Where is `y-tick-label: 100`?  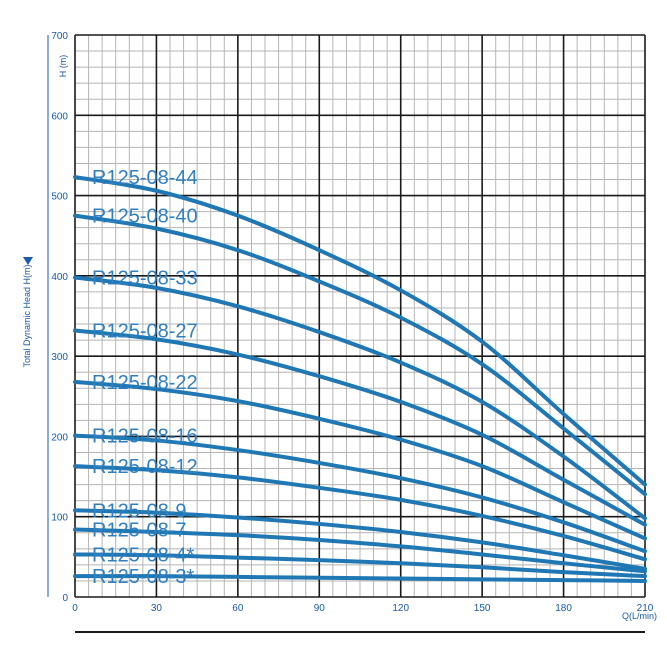 y-tick-label: 100 is located at coordinates (59, 518).